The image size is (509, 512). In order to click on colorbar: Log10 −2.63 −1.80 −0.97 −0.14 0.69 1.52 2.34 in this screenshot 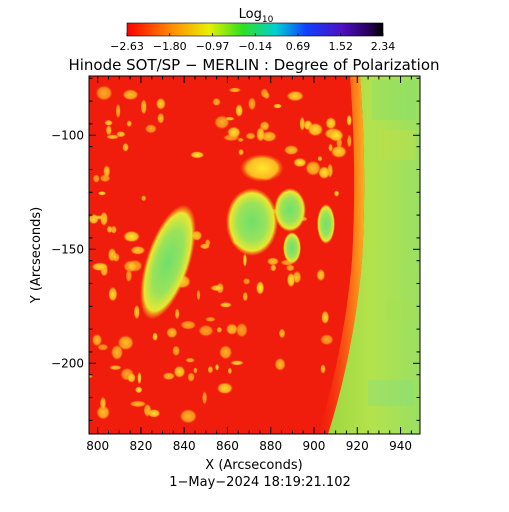, I will do `click(252, 30)`.